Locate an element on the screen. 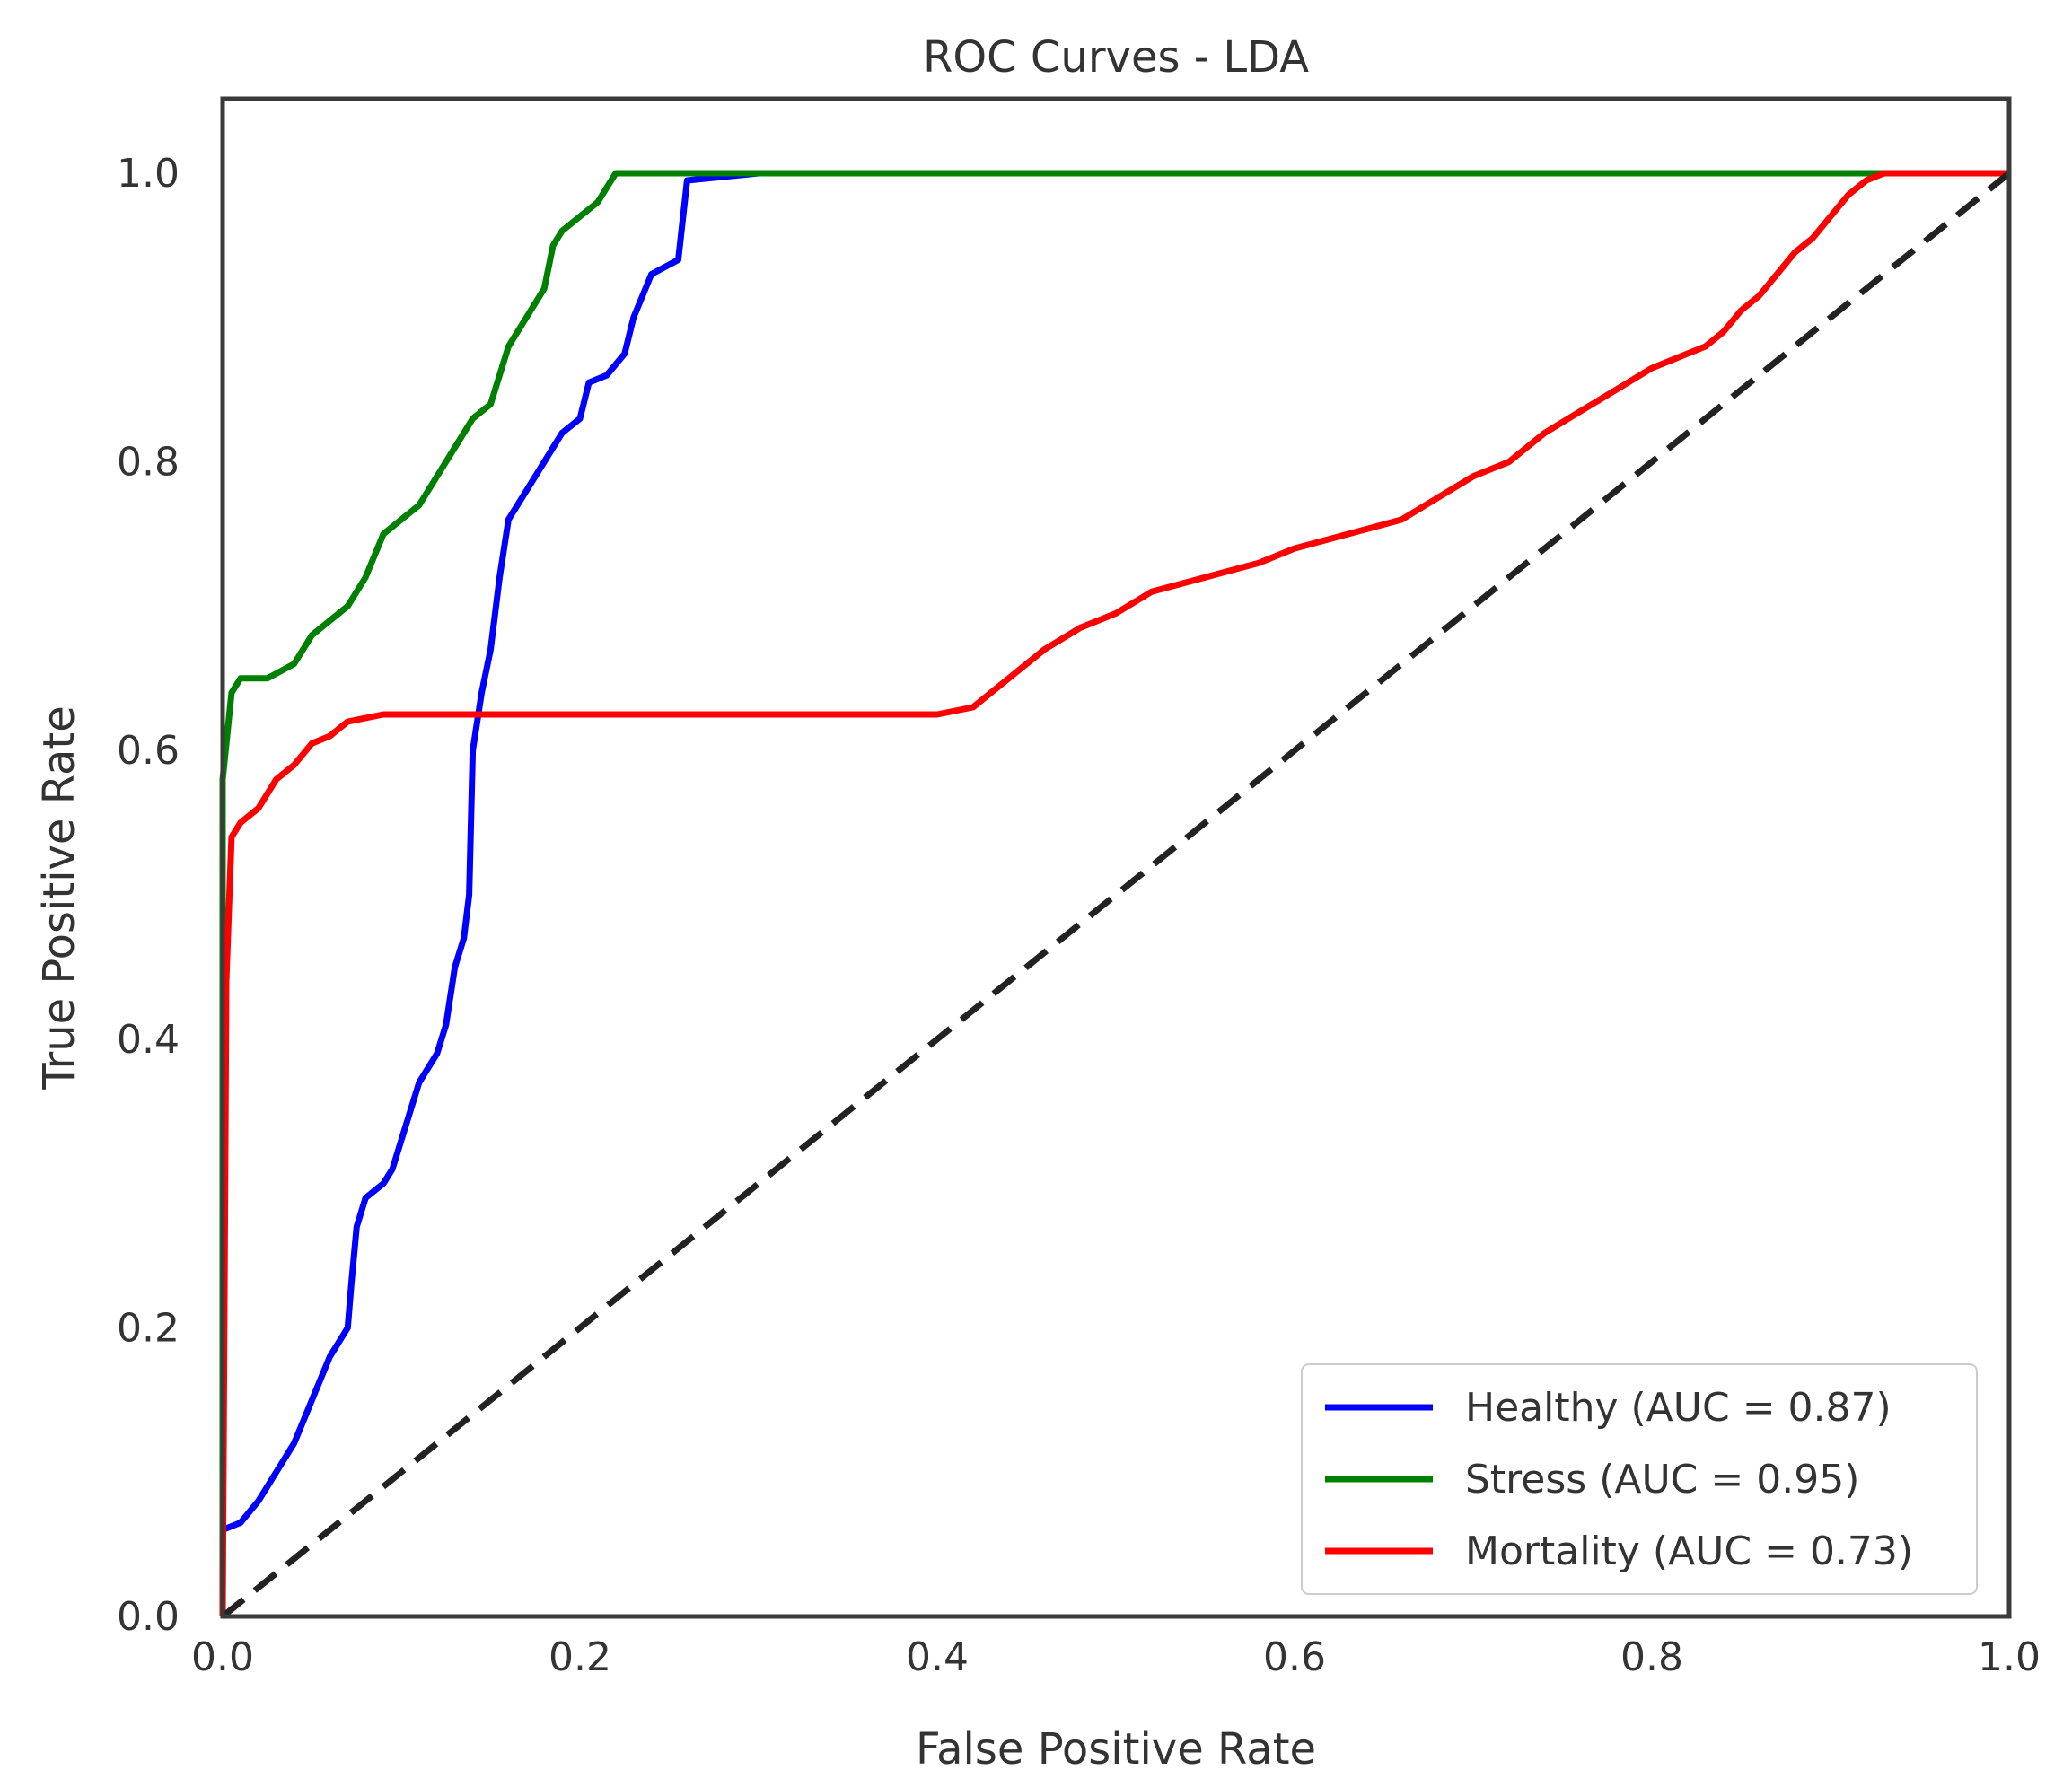  x-axis-title: False Positive Rate is located at coordinates (1116, 1749).